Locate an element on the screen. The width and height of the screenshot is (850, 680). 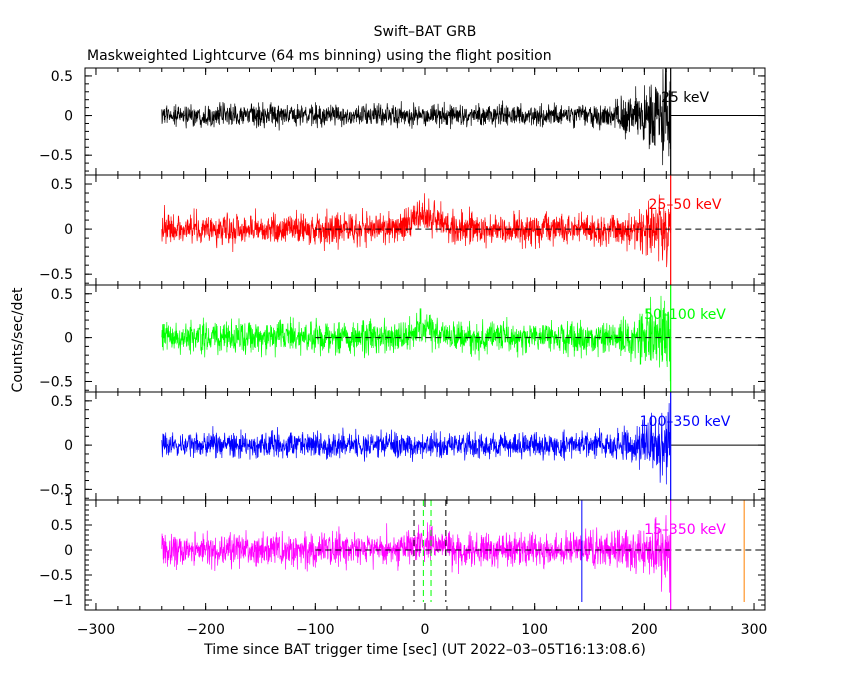
panel-label: 50–100 keV is located at coordinates (685, 315).